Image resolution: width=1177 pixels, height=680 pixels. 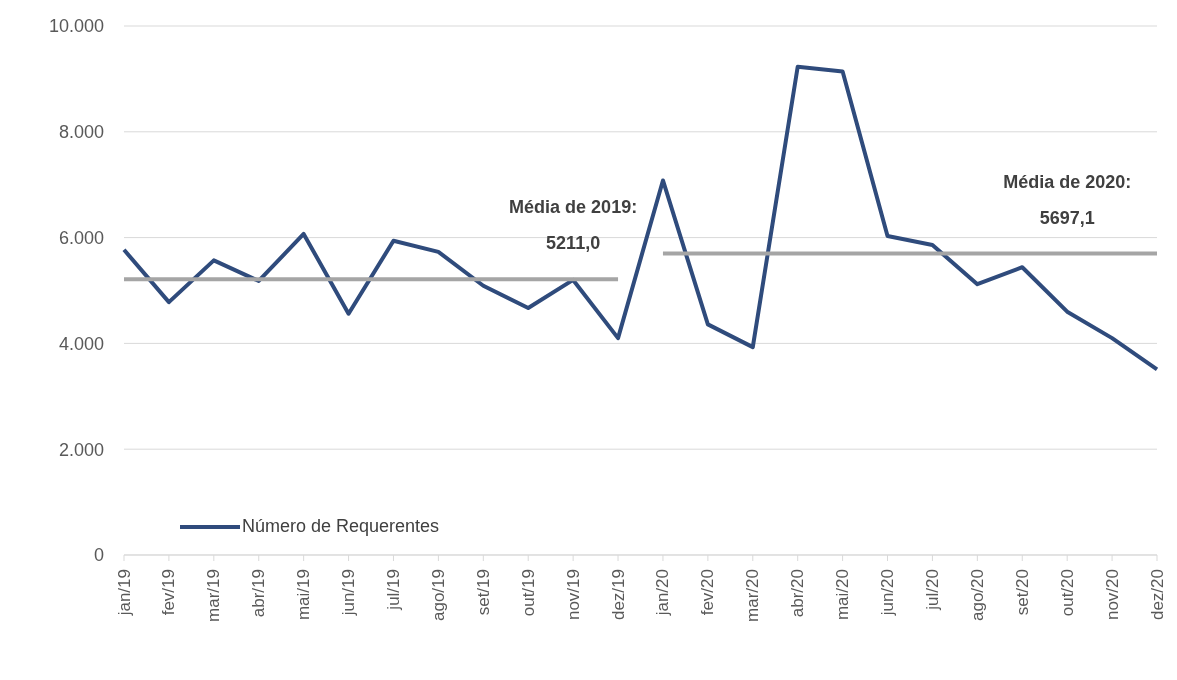 What do you see at coordinates (1067, 199) in the screenshot?
I see `annotation: Média de 2020: 5697,1` at bounding box center [1067, 199].